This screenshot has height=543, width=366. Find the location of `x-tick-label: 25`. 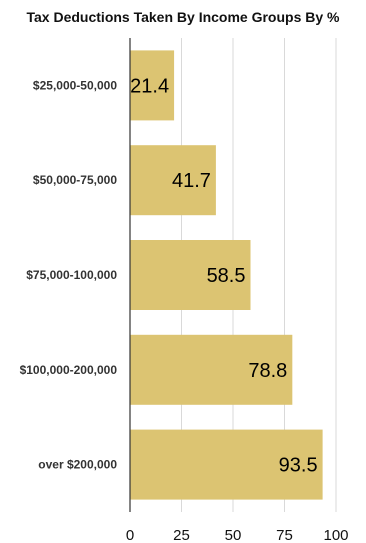

x-tick-label: 25 is located at coordinates (181, 535).